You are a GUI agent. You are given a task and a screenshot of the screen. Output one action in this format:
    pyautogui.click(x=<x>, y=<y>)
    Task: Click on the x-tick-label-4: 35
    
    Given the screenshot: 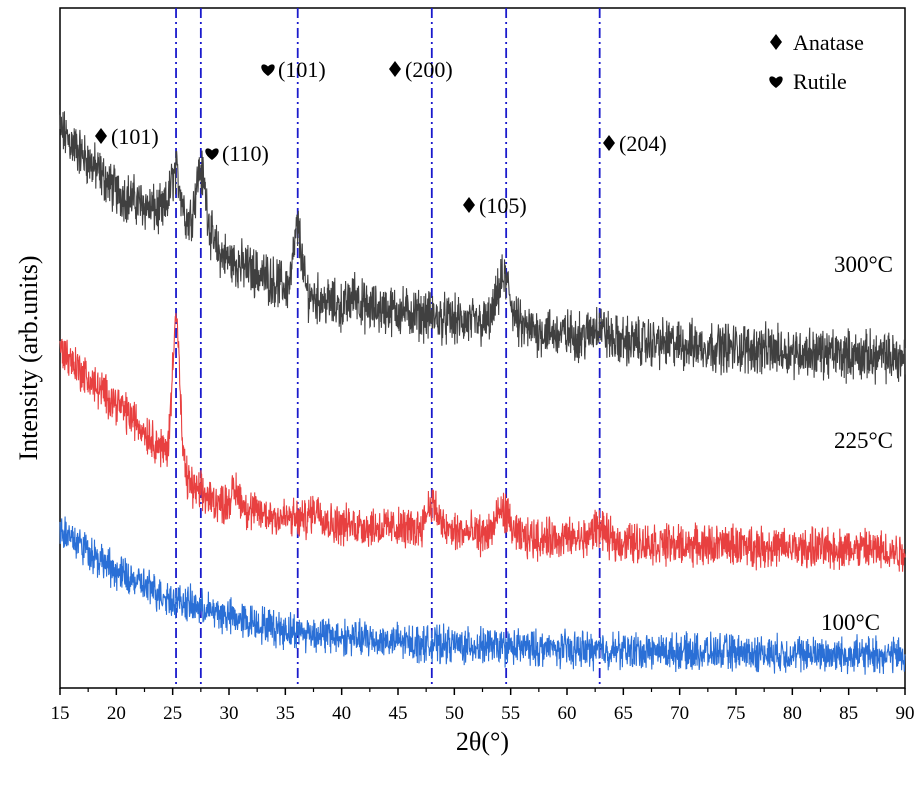 What is the action you would take?
    pyautogui.click(x=285, y=713)
    